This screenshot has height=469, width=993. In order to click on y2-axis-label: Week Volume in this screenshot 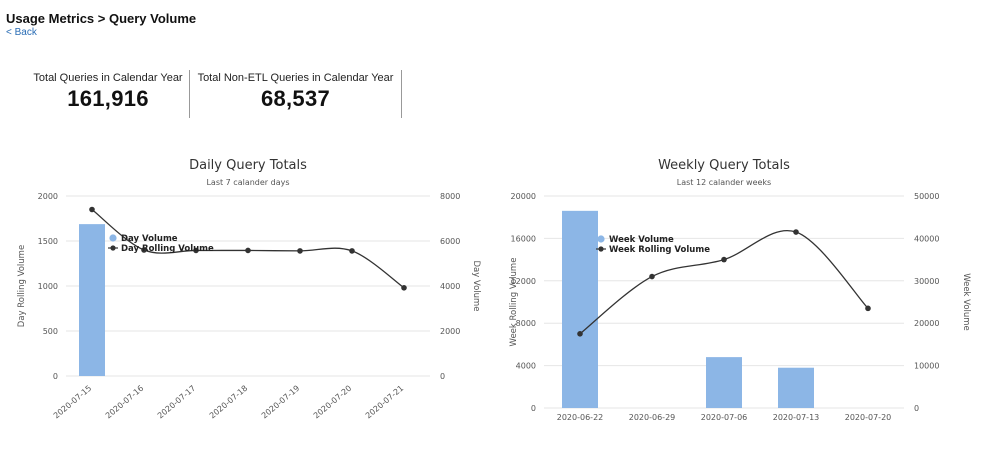, I will do `click(966, 302)`.